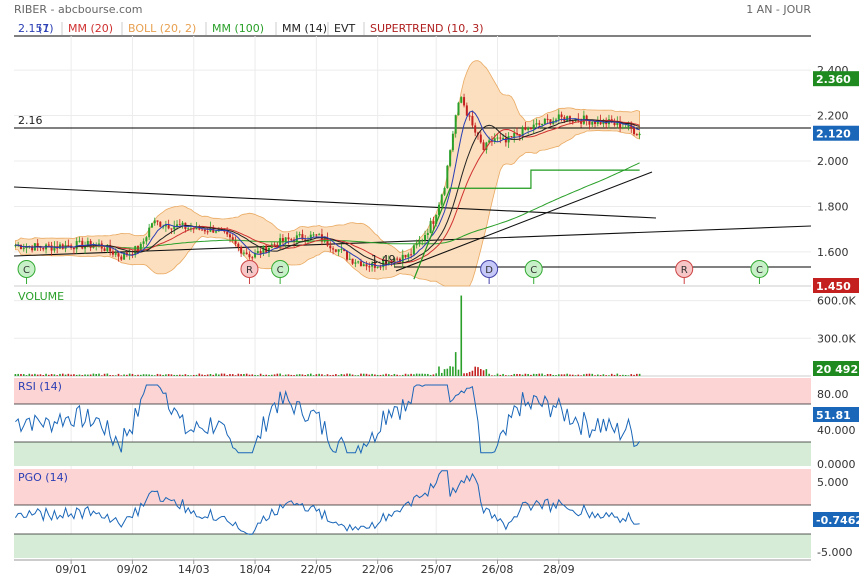 Image resolution: width=860 pixels, height=580 pixels. What do you see at coordinates (26, 270) in the screenshot?
I see `event-marker-label: C` at bounding box center [26, 270].